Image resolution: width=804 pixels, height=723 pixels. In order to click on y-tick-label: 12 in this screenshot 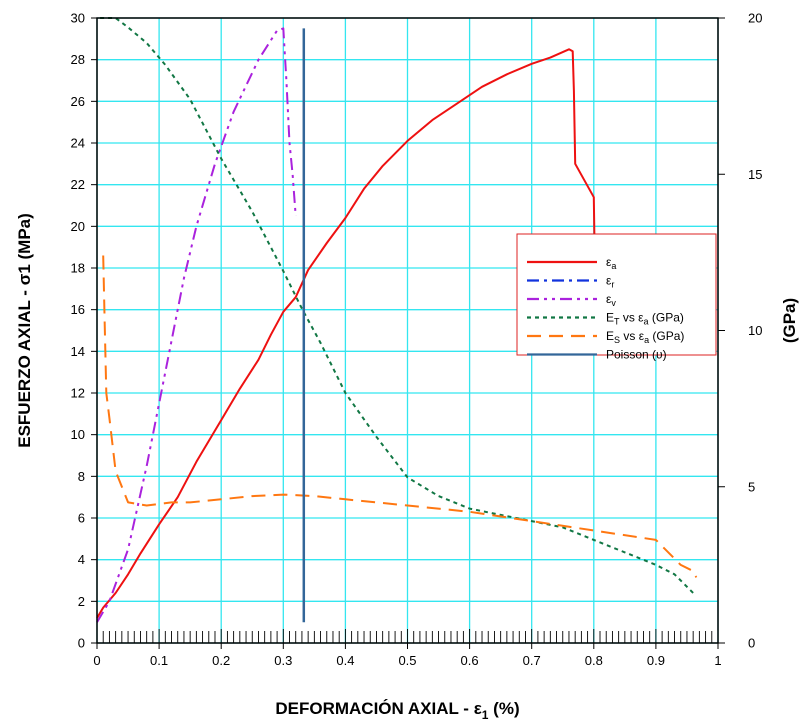, I will do `click(78, 393)`.